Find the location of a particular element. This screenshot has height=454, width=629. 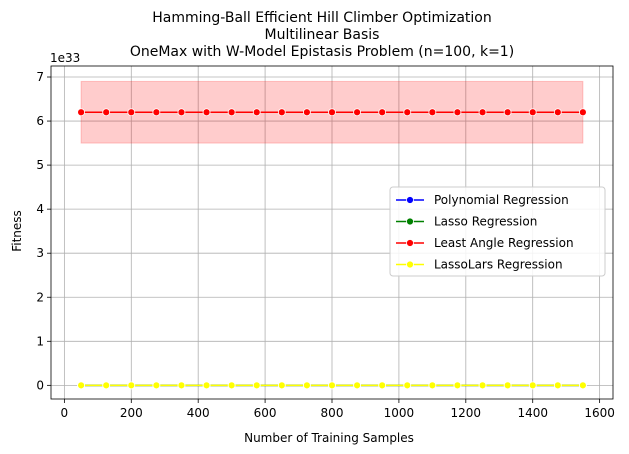

y-axis-label: Fitness is located at coordinates (17, 231).